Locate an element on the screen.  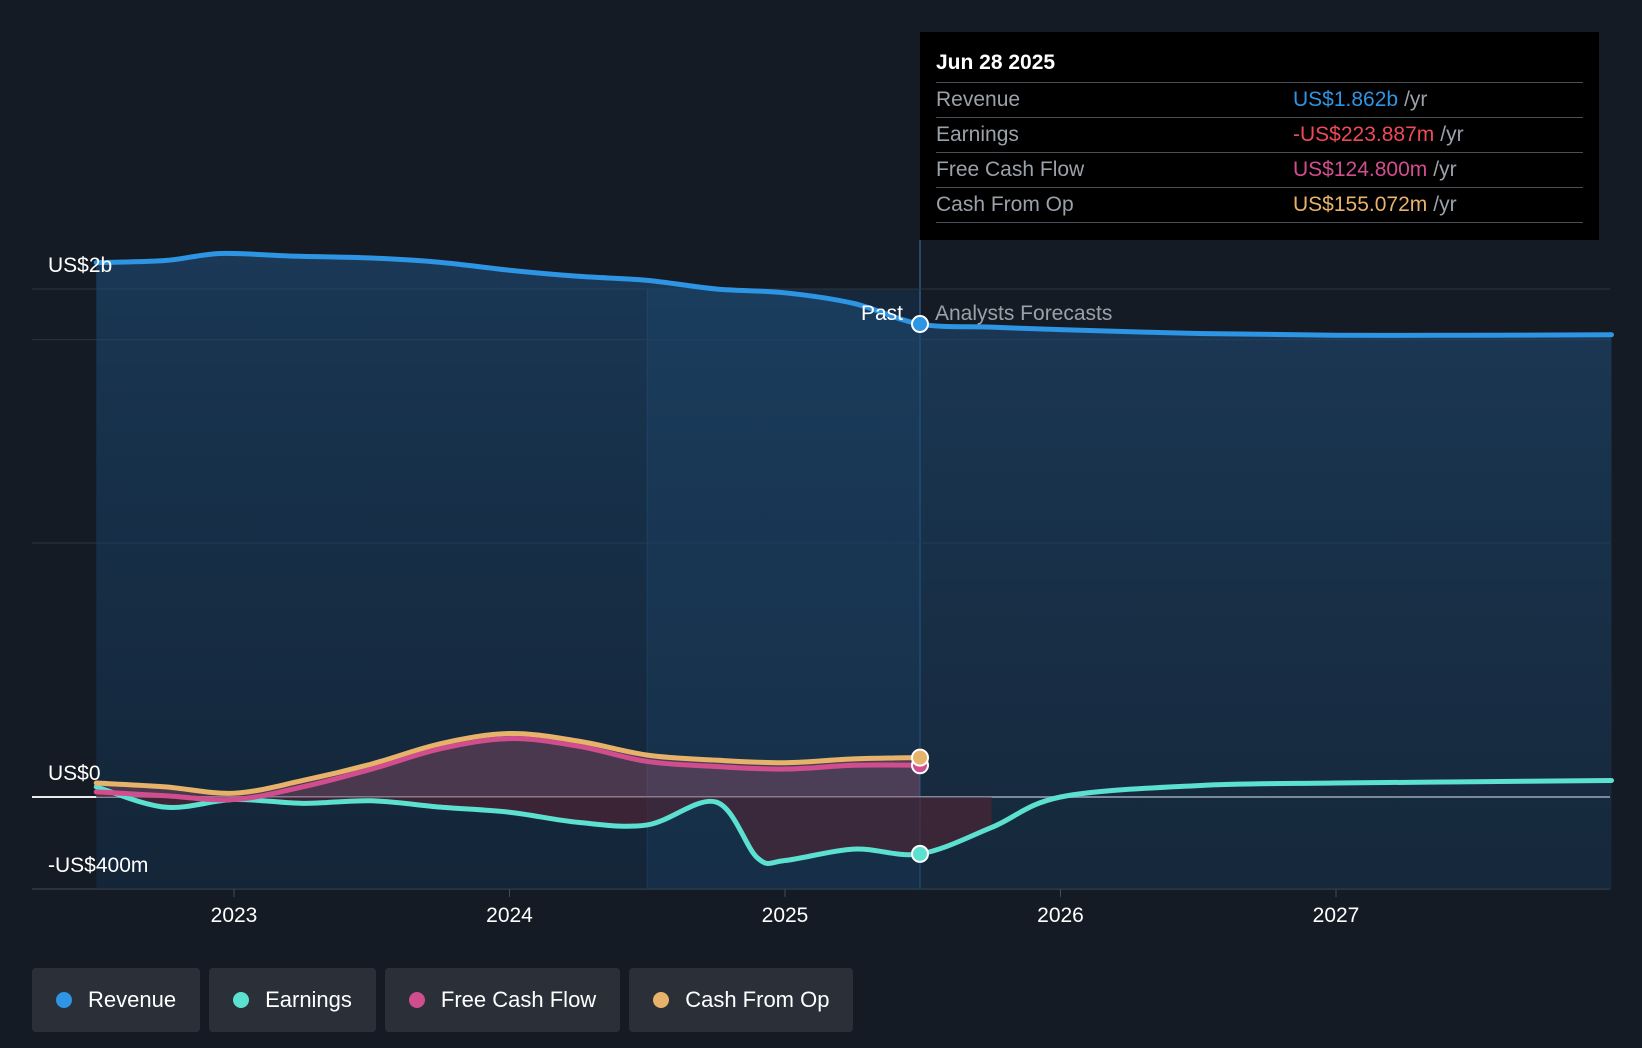
tooltip-date: Jun 28 2025 is located at coordinates (996, 62).